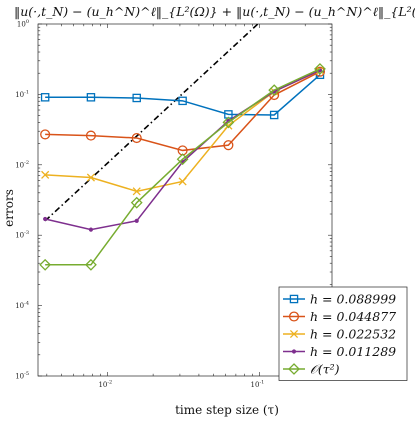 This screenshot has width=415, height=430. What do you see at coordinates (325, 369) in the screenshot?
I see `legend-entry-5: 𝒪(τ²)` at bounding box center [325, 369].